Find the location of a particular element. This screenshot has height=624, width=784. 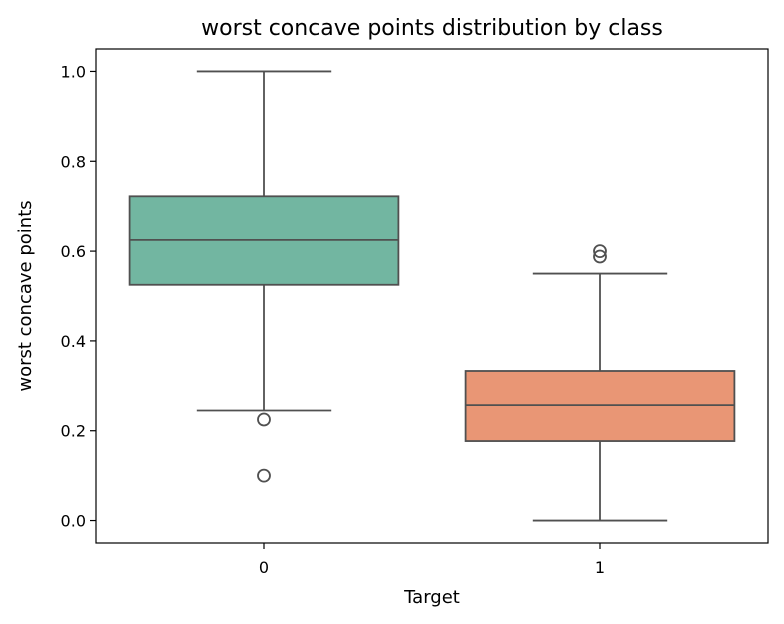

x-axis-label: Target is located at coordinates (431, 597).